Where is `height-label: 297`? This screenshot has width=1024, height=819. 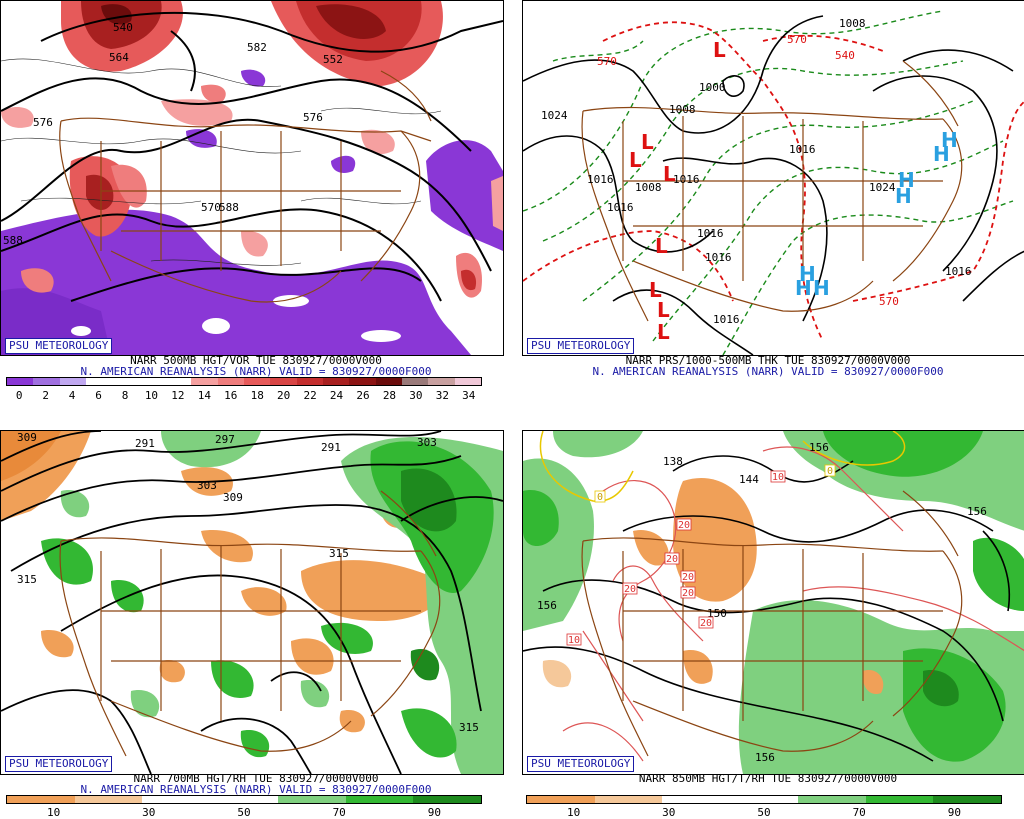 height-label: 297 is located at coordinates (225, 439).